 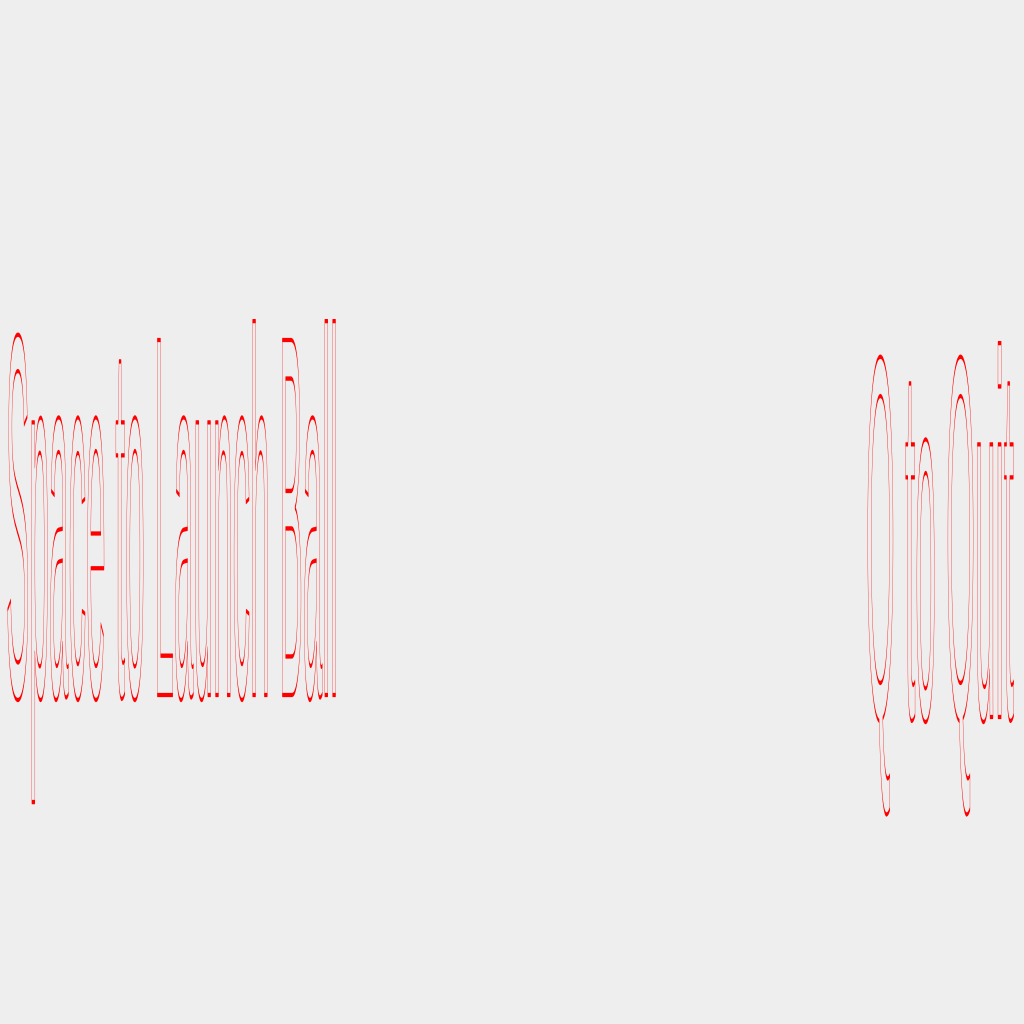 I want to click on quit-hint-text: Q to Quit, so click(x=940, y=539).